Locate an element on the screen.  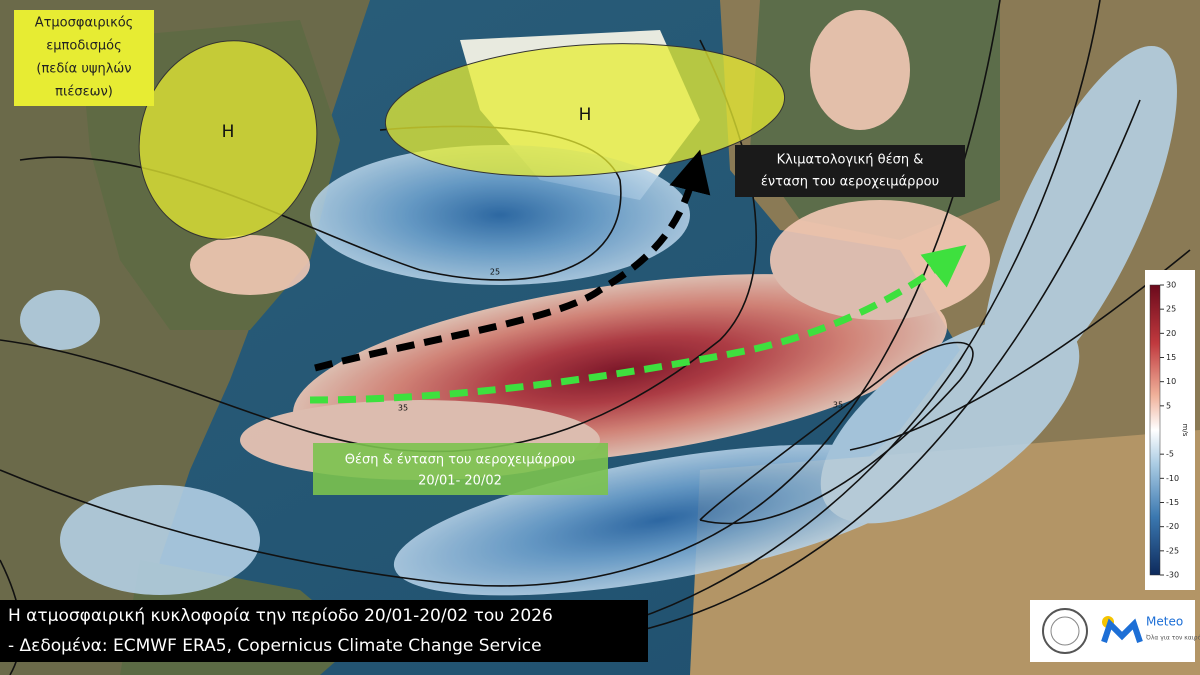
logo-box is located at coordinates (1112, 631).